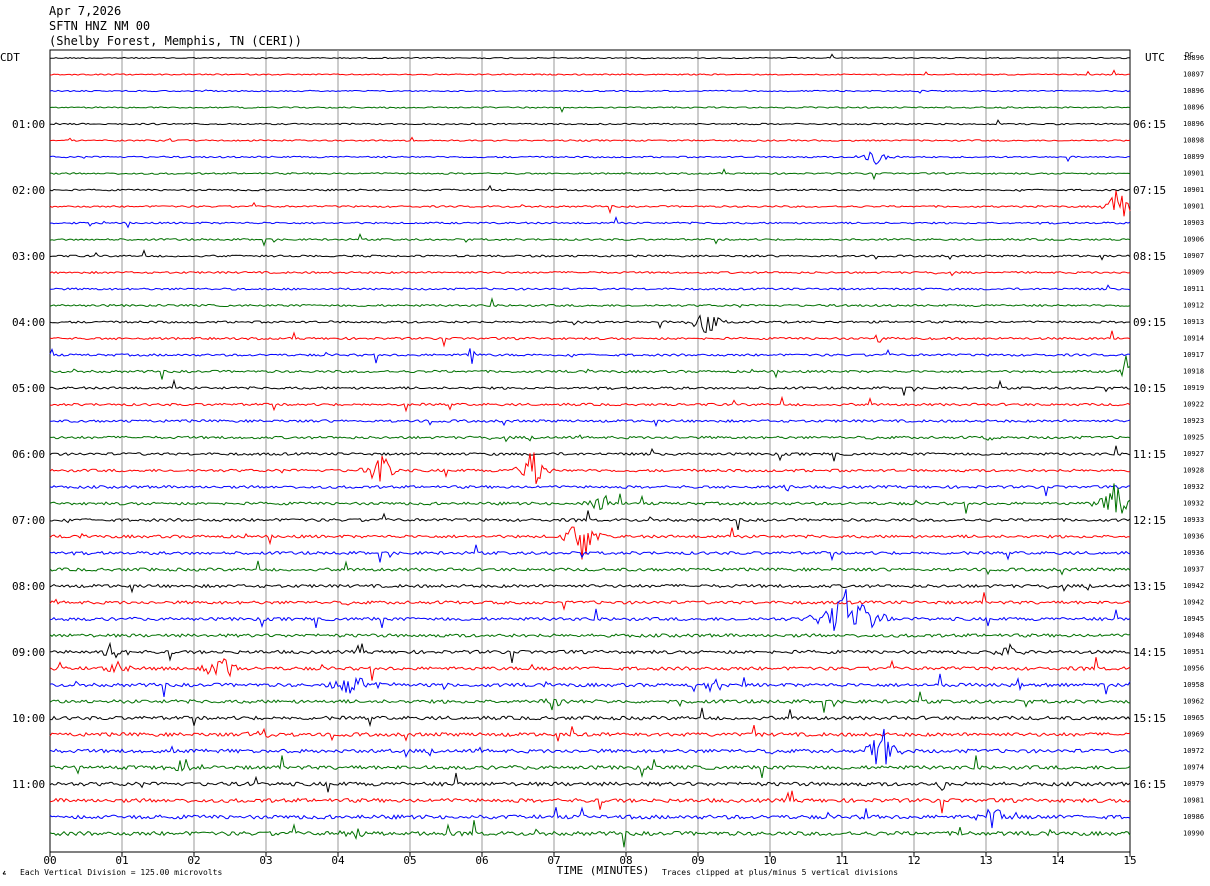 The height and width of the screenshot is (886, 1210). I want to click on left-time-label: 10:00, so click(28, 718).